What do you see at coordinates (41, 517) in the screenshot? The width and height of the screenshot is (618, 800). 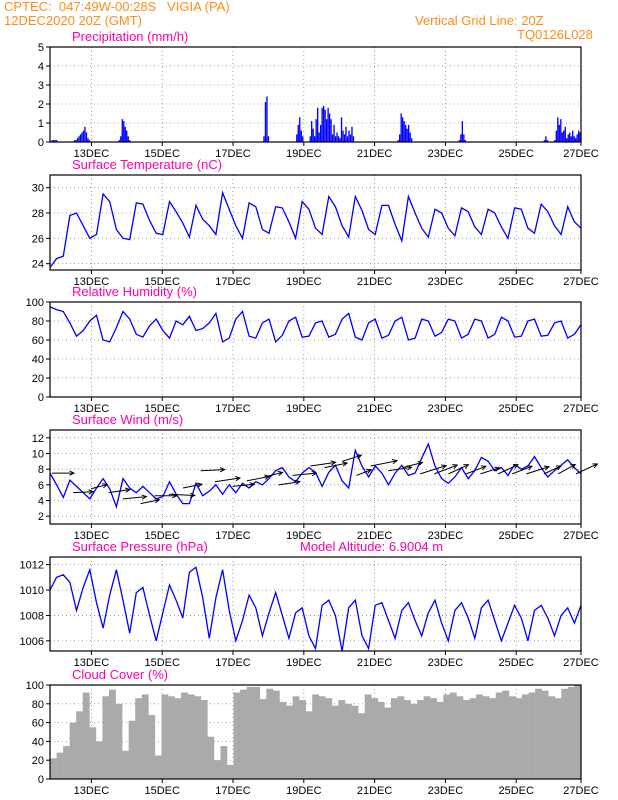 I see `y-tick-label: 2` at bounding box center [41, 517].